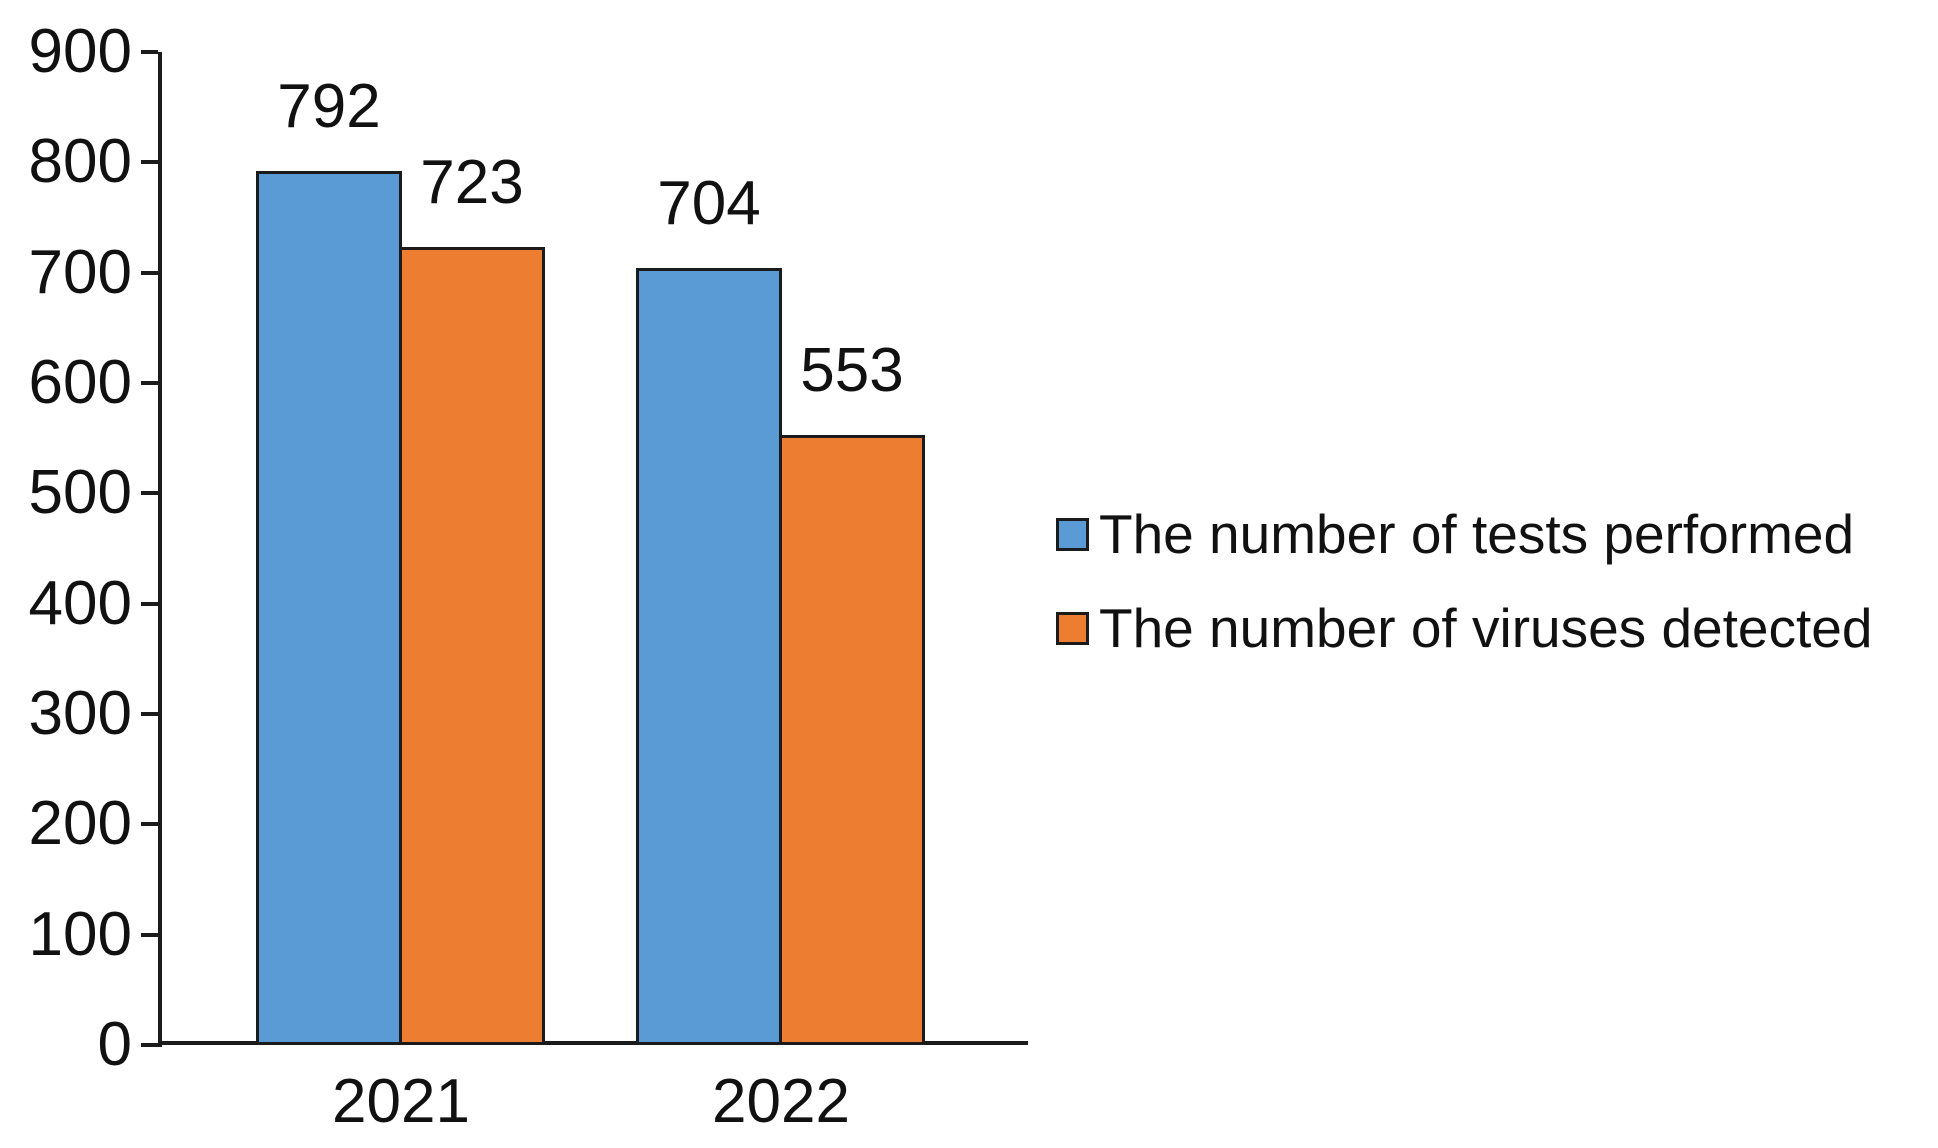 Image resolution: width=1938 pixels, height=1148 pixels. Describe the element at coordinates (709, 656) in the screenshot. I see `bar-2022-tests-performed` at that location.